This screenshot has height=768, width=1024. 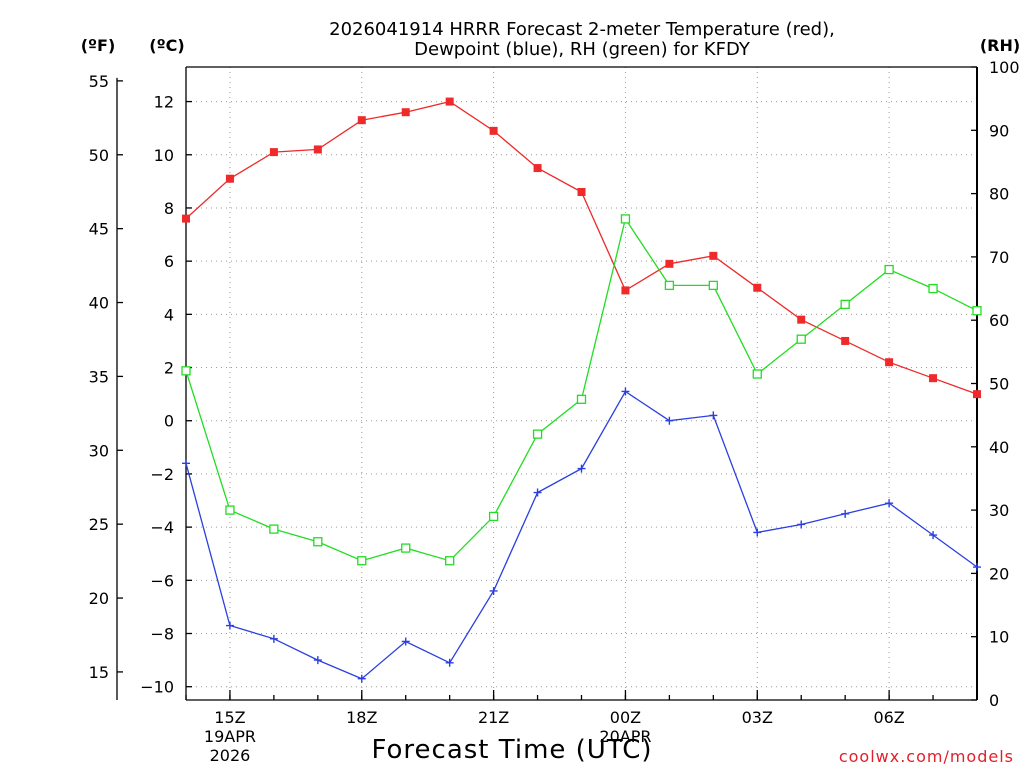 What do you see at coordinates (99, 155) in the screenshot?
I see `fahrenheit-tick-label: 50` at bounding box center [99, 155].